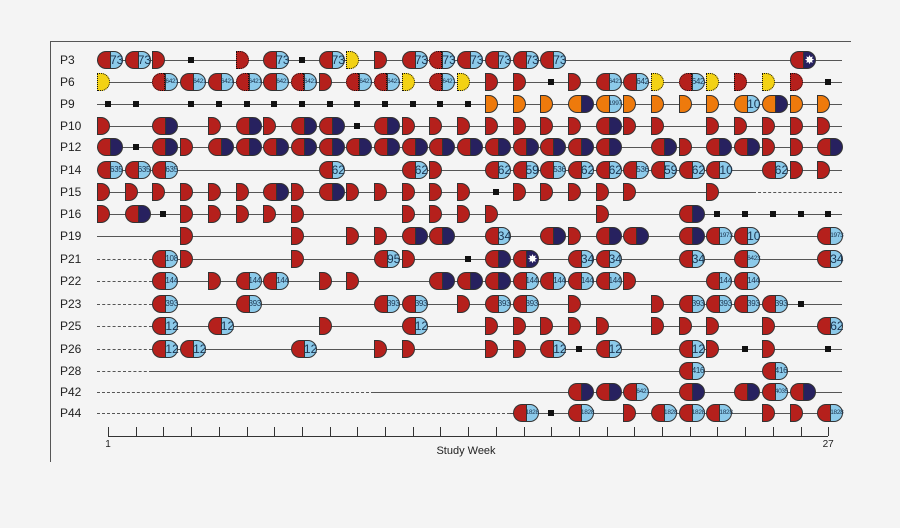 This screenshot has width=900, height=528. I want to click on event-capsule-RB: 144, so click(525, 281).